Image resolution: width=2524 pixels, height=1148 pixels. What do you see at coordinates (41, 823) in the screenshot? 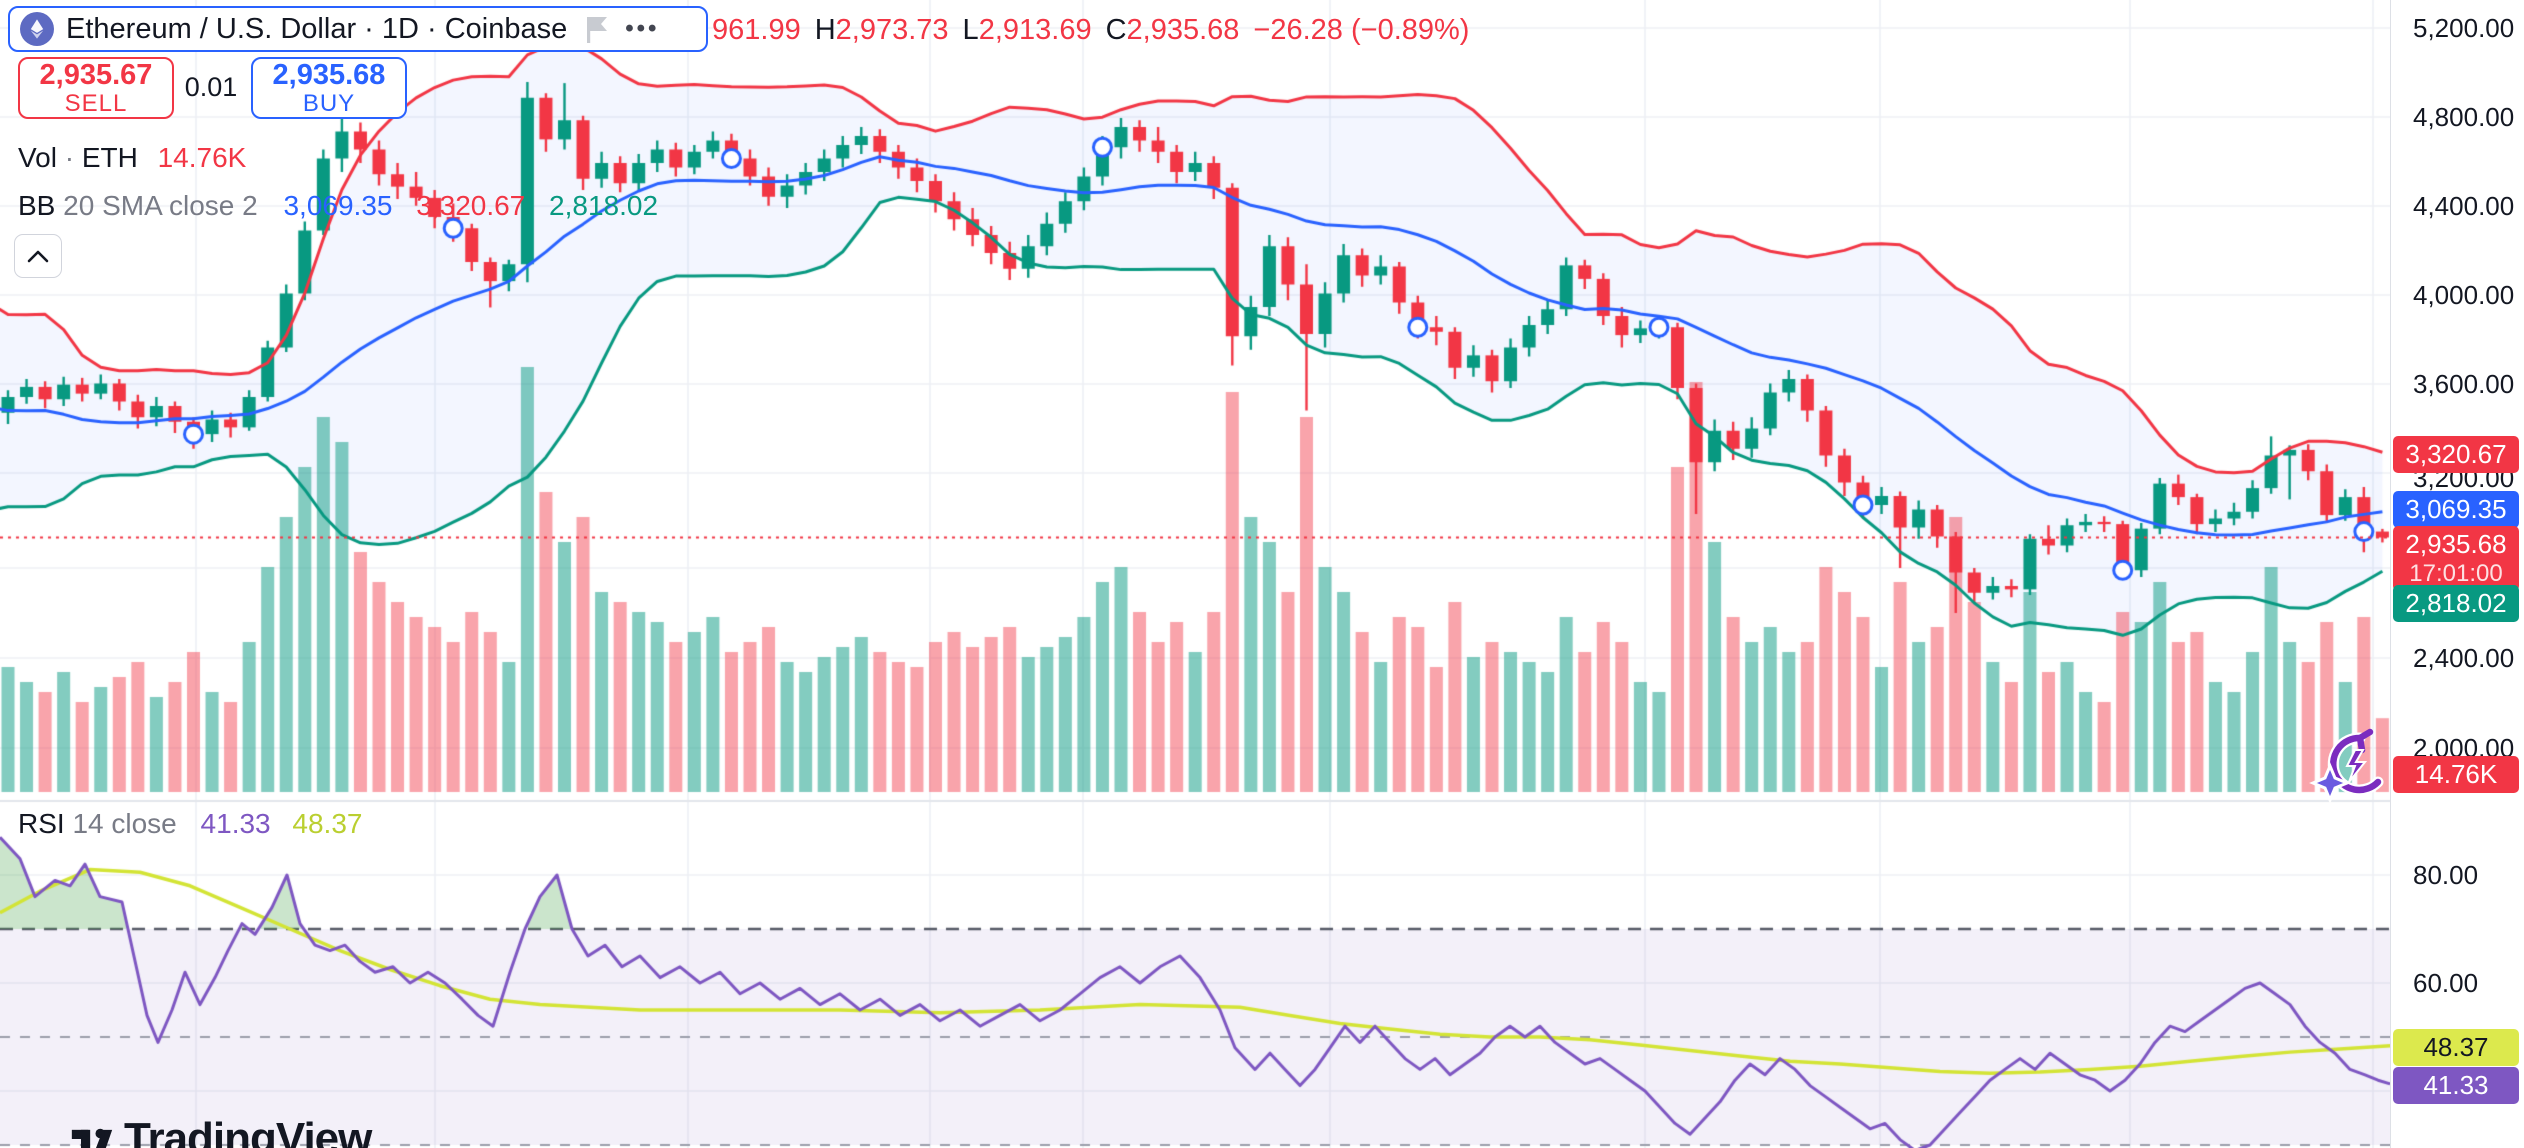
I see `rsi-name: RSI` at bounding box center [41, 823].